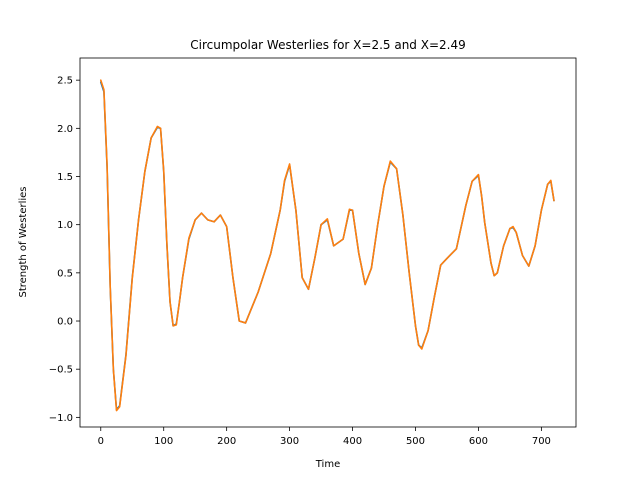 This screenshot has height=480, width=640. Describe the element at coordinates (65, 322) in the screenshot. I see `y-tick-label: 0.0` at that location.